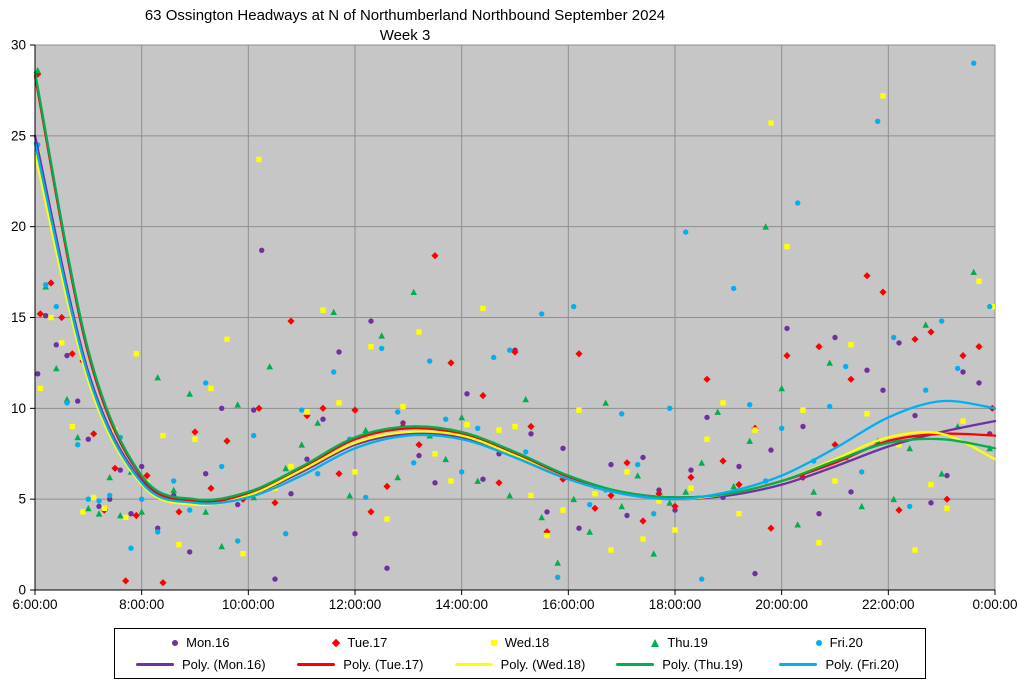 The image size is (1024, 691). Describe the element at coordinates (493, 642) in the screenshot. I see `wed18-square-icon` at that location.